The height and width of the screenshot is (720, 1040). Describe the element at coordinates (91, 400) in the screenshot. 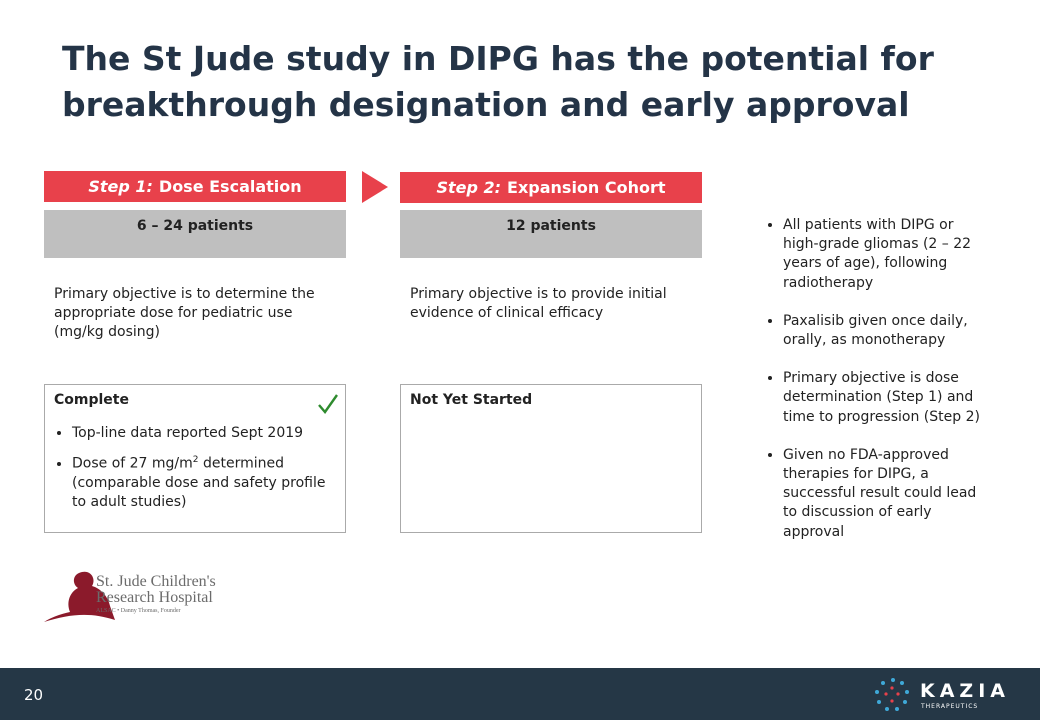

I see `status: Complete` at that location.